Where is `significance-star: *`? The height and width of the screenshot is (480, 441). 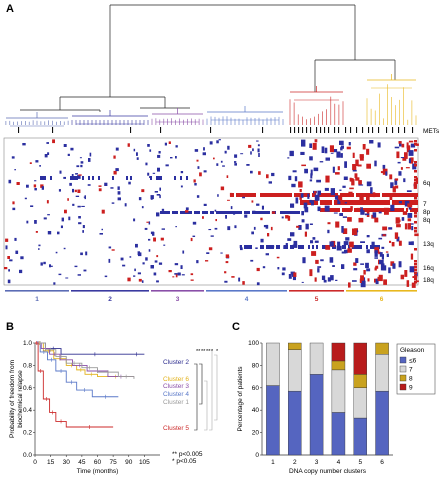 significance-star: * is located at coordinates (217, 352).